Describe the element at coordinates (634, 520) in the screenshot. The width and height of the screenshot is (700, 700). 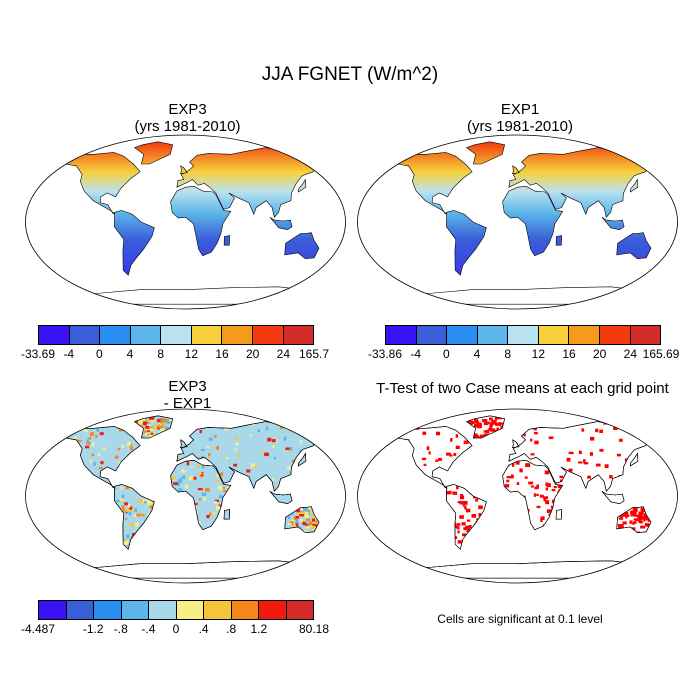
I see `coastline-australia` at that location.